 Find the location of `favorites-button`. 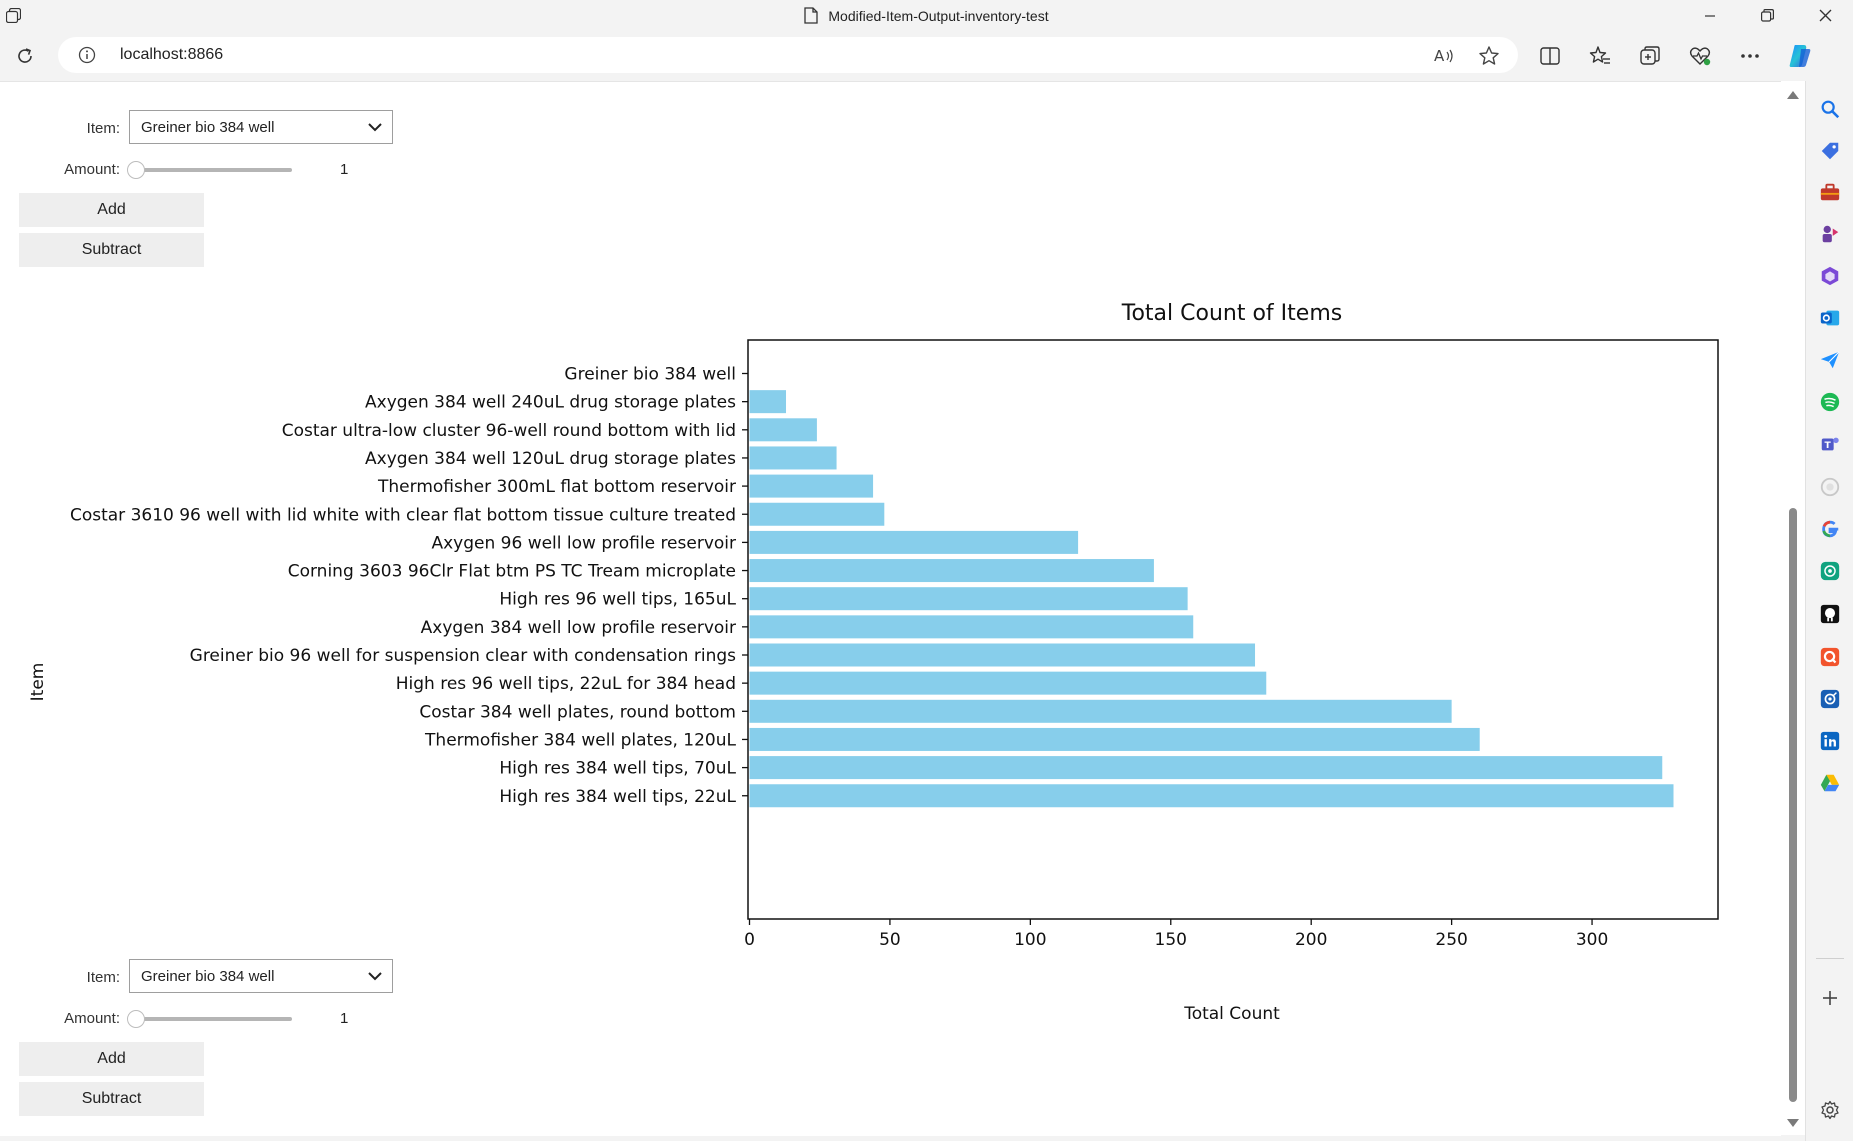

favorites-button is located at coordinates (1600, 56).